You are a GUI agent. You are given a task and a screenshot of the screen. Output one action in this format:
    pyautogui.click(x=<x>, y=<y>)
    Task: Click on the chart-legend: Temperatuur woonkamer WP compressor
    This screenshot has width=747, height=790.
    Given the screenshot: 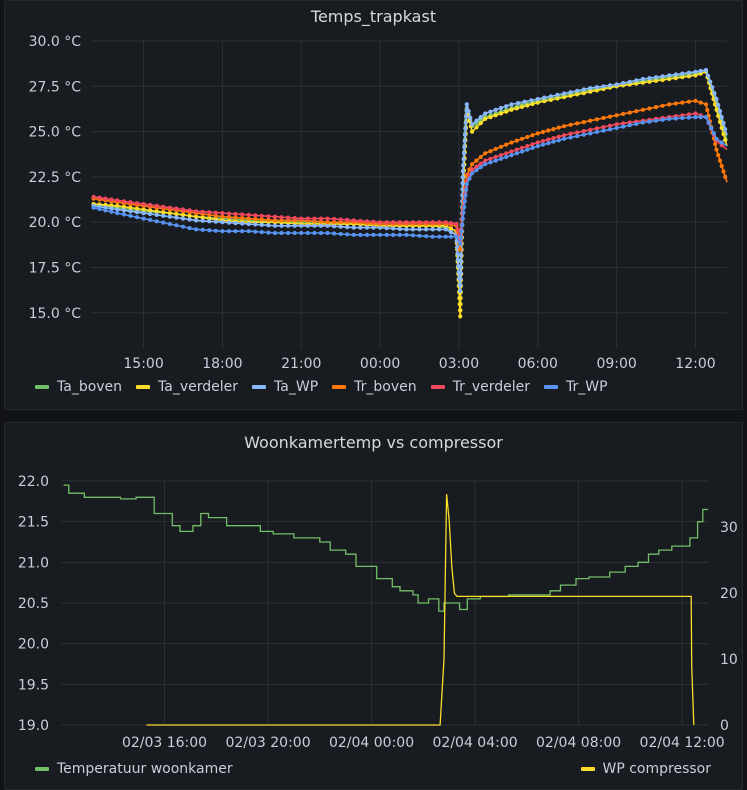 What is the action you would take?
    pyautogui.click(x=380, y=769)
    